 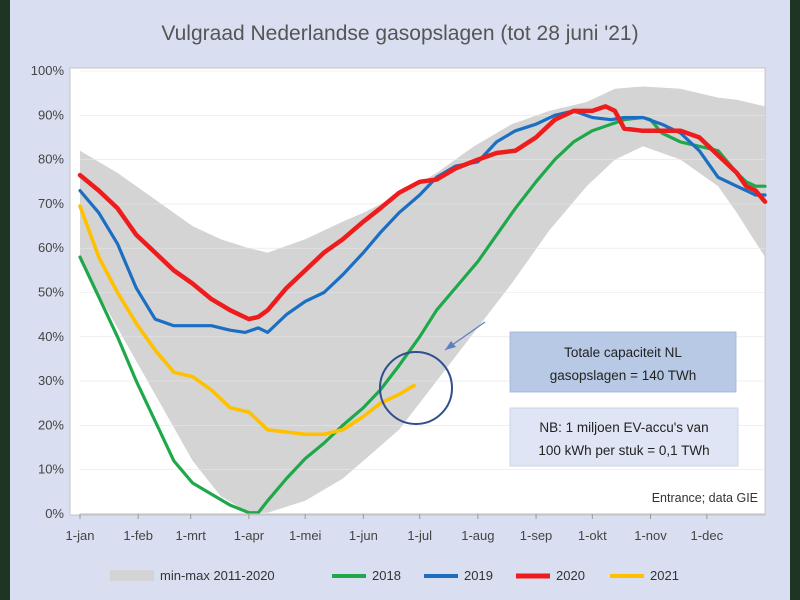 What do you see at coordinates (305, 535) in the screenshot?
I see `x-tick-label: 1-mei` at bounding box center [305, 535].